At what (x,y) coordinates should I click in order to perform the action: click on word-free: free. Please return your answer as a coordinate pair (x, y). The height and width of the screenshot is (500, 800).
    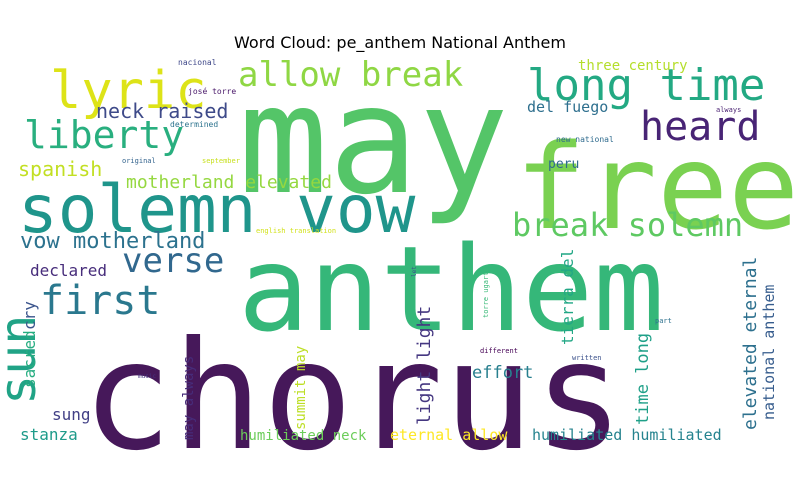
    Looking at the image, I should click on (657, 187).